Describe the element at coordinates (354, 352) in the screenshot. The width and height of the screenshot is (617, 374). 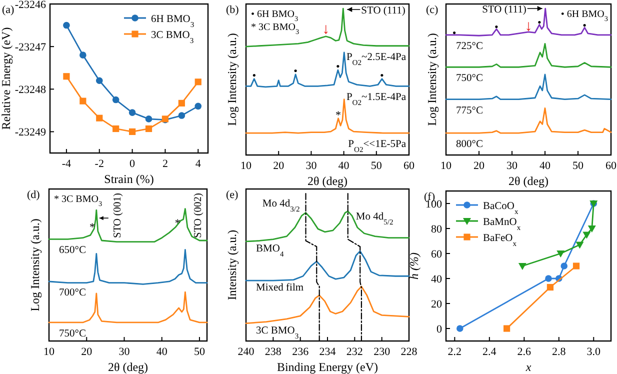
I see `x-tick-label: 232` at that location.